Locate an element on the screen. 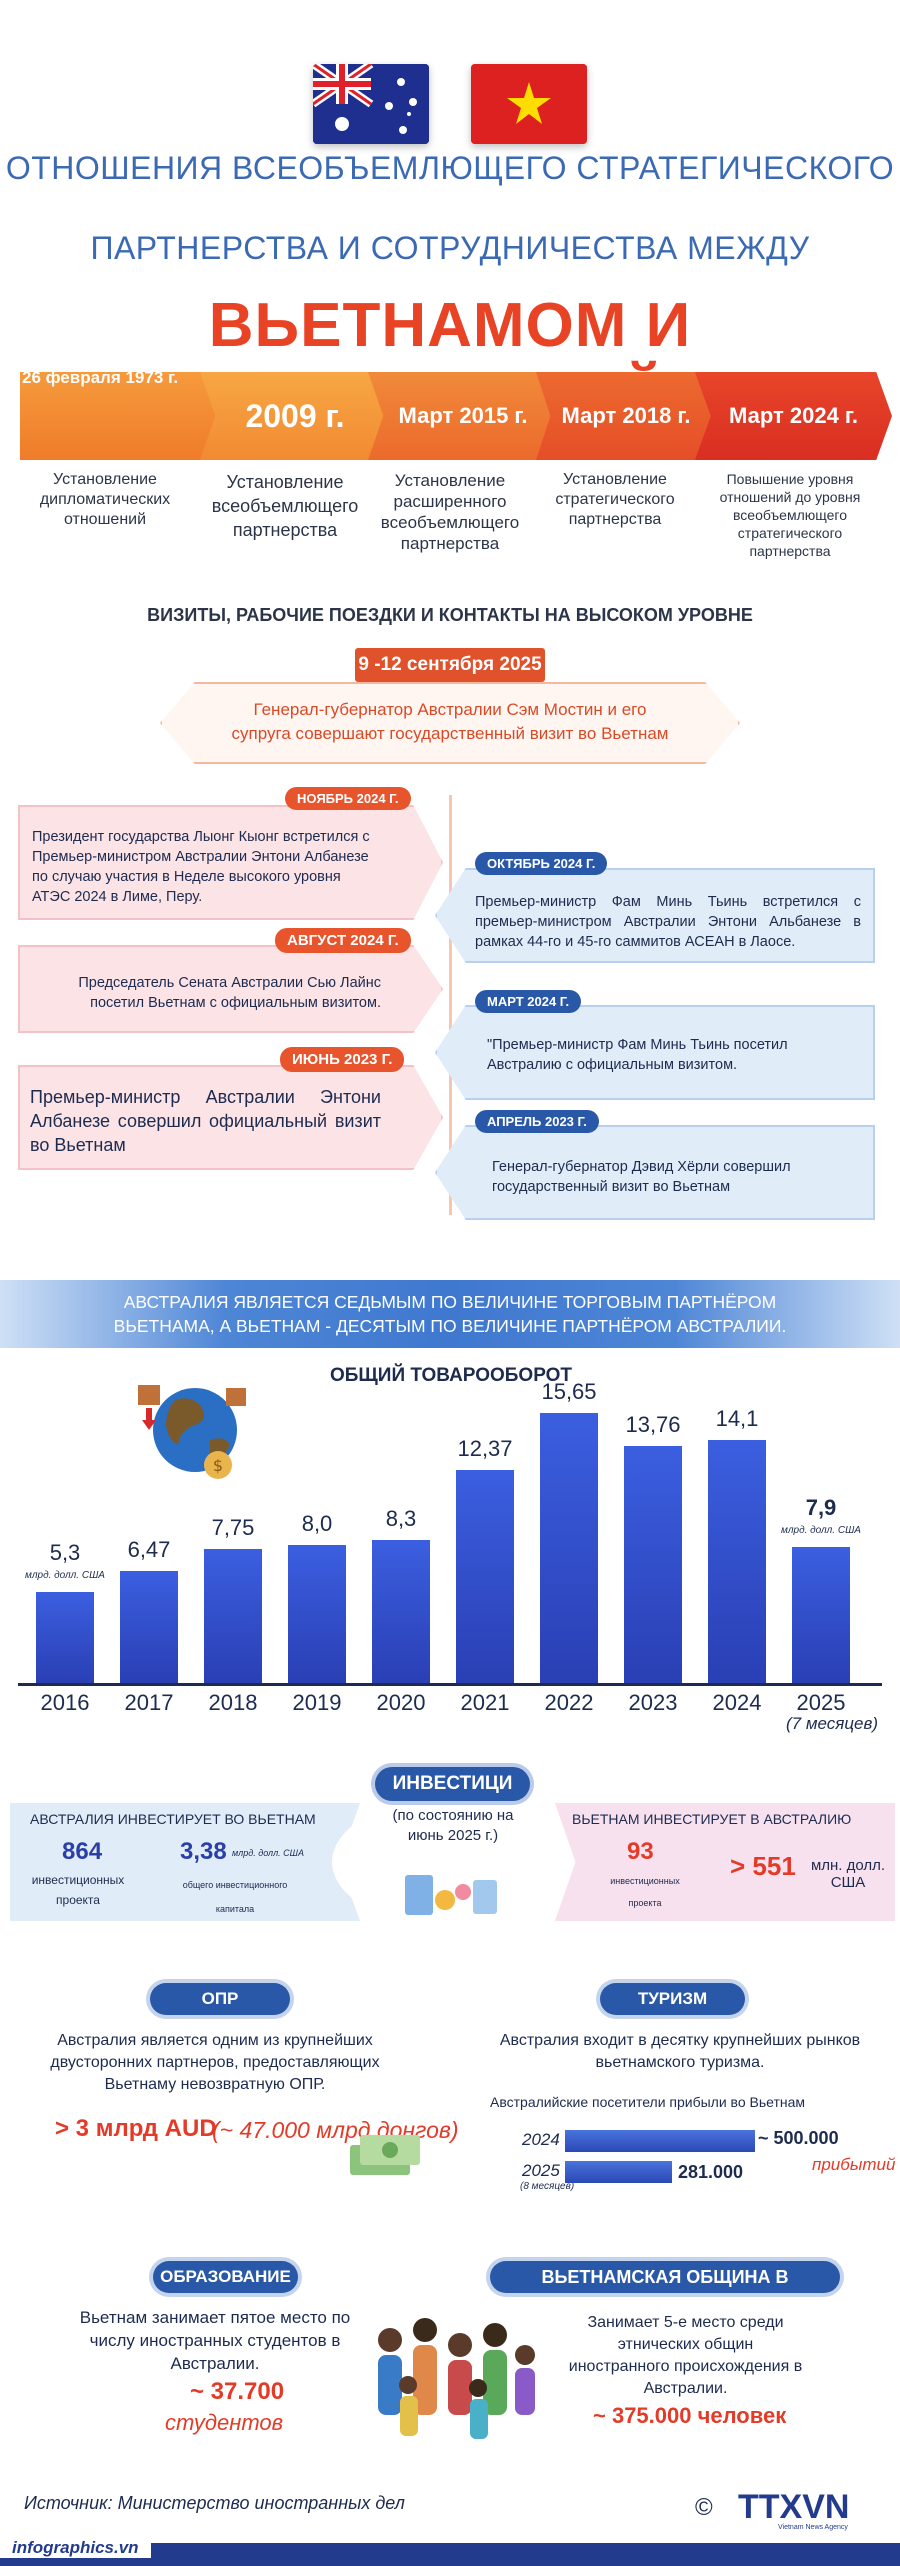 Image resolution: width=900 pixels, height=2566 pixels. timeline-description: Установление всеобъемлющего партнерства is located at coordinates (285, 506).